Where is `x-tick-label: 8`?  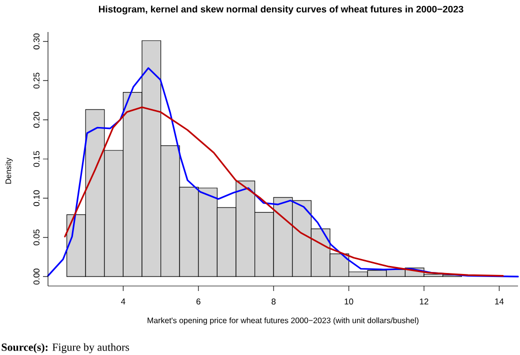 x-tick-label: 8 is located at coordinates (274, 301).